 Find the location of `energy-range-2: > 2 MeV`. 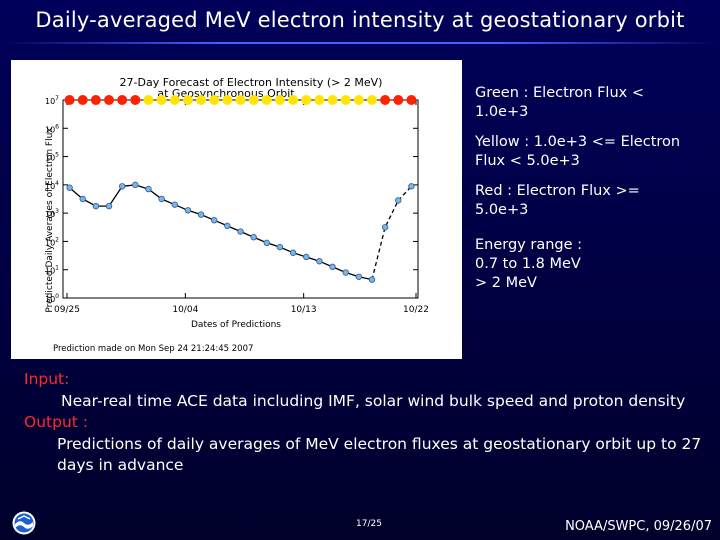

energy-range-2: > 2 MeV is located at coordinates (506, 283).